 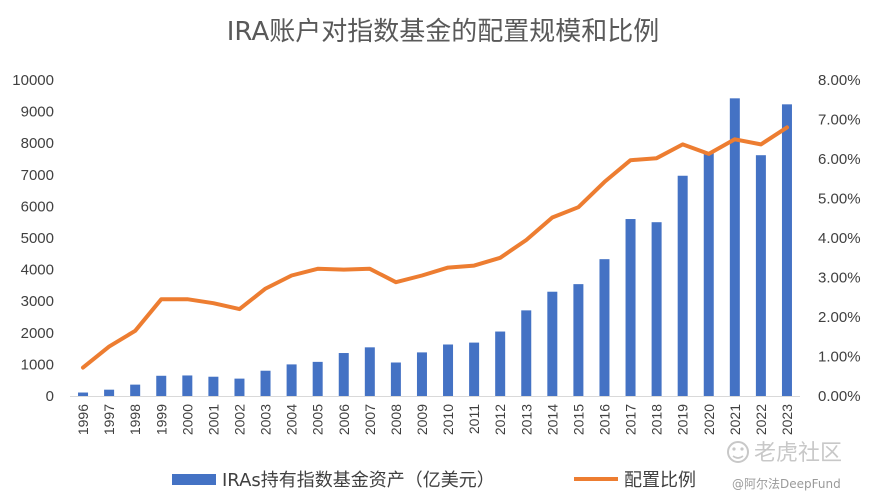 What do you see at coordinates (37, 270) in the screenshot?
I see `left-tick-label: 4000` at bounding box center [37, 270].